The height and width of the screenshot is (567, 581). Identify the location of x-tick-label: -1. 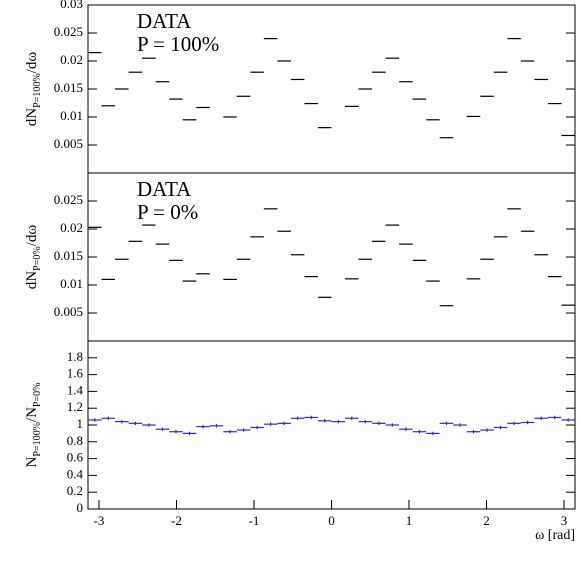
(254, 520).